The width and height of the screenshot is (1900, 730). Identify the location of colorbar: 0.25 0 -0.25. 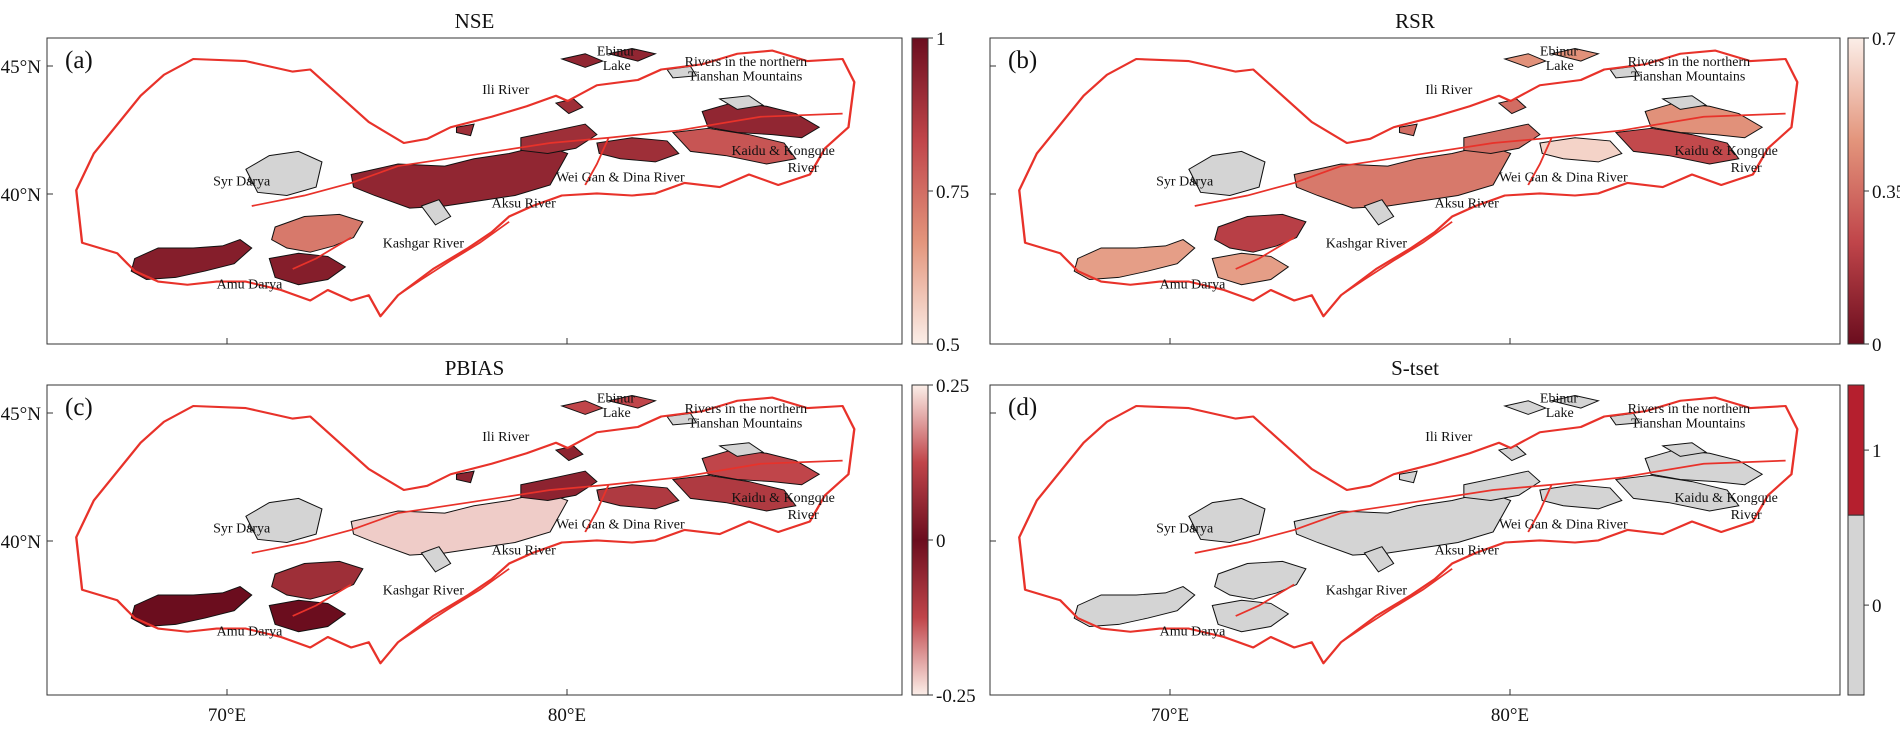
(943, 541).